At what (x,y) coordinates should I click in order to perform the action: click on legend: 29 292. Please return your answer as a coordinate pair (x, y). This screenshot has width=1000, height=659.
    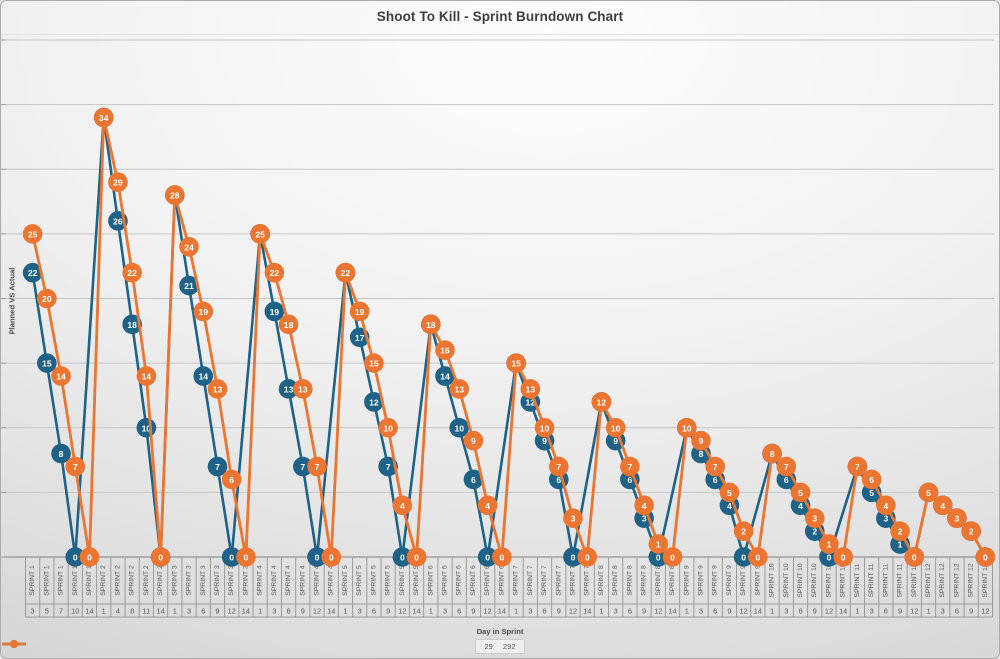
    Looking at the image, I should click on (500, 646).